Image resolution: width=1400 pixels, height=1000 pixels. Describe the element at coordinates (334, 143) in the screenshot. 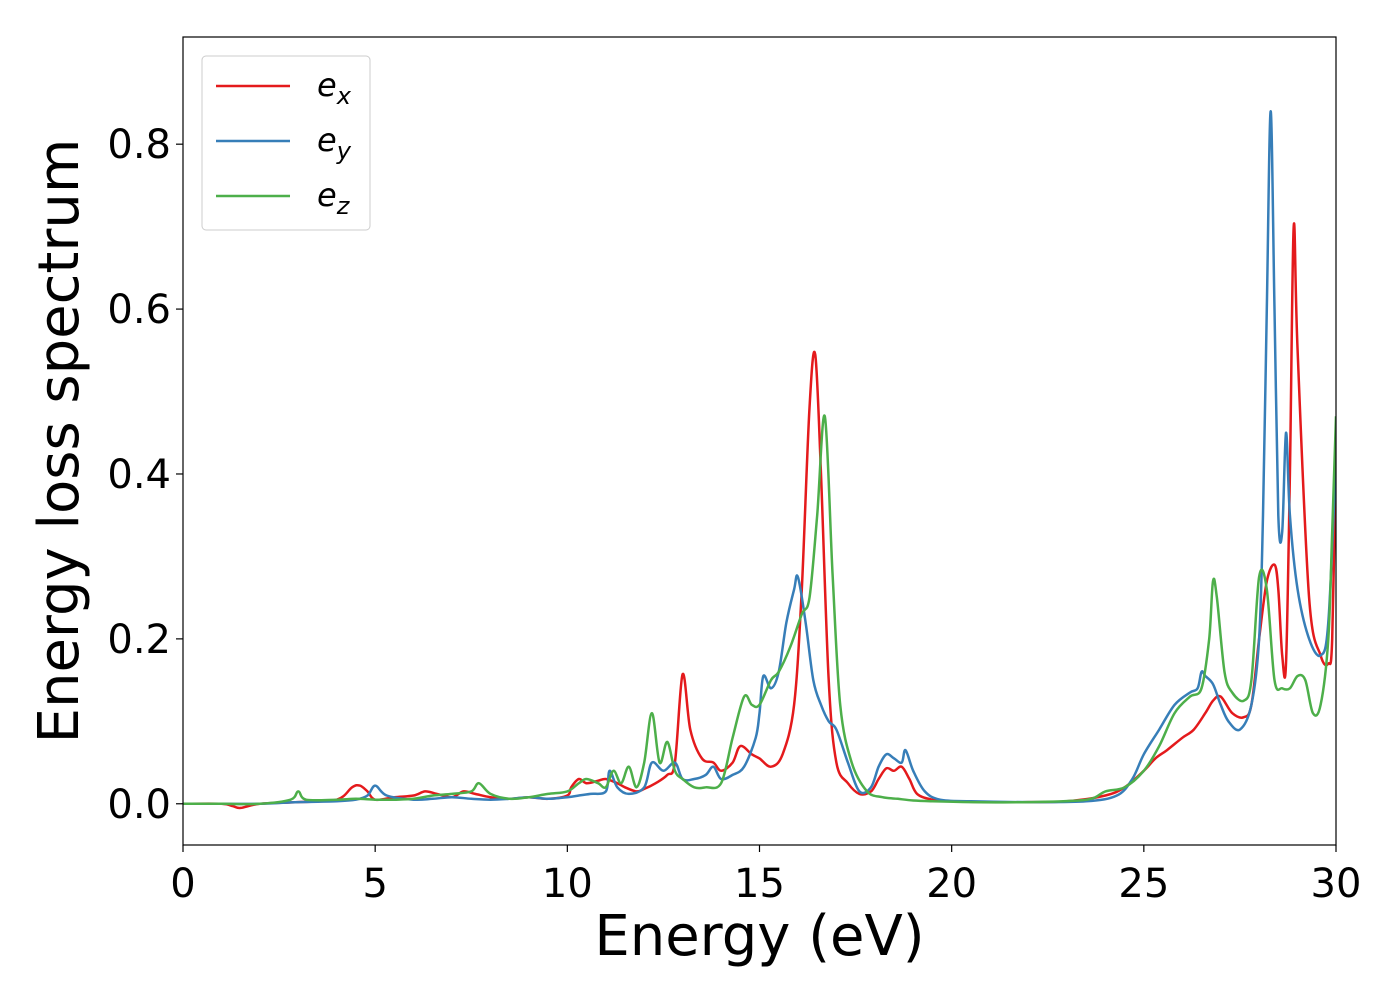

I see `legend-label-ey: ey` at that location.